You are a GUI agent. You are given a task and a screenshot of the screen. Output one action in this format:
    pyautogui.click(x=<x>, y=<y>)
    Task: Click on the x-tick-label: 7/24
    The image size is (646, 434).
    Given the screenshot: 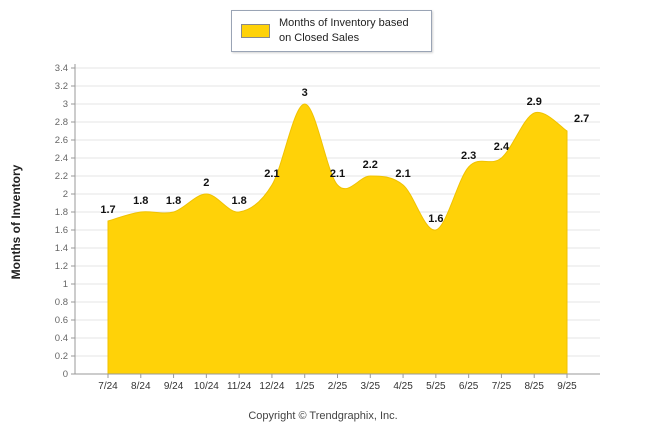 What is the action you would take?
    pyautogui.click(x=108, y=386)
    